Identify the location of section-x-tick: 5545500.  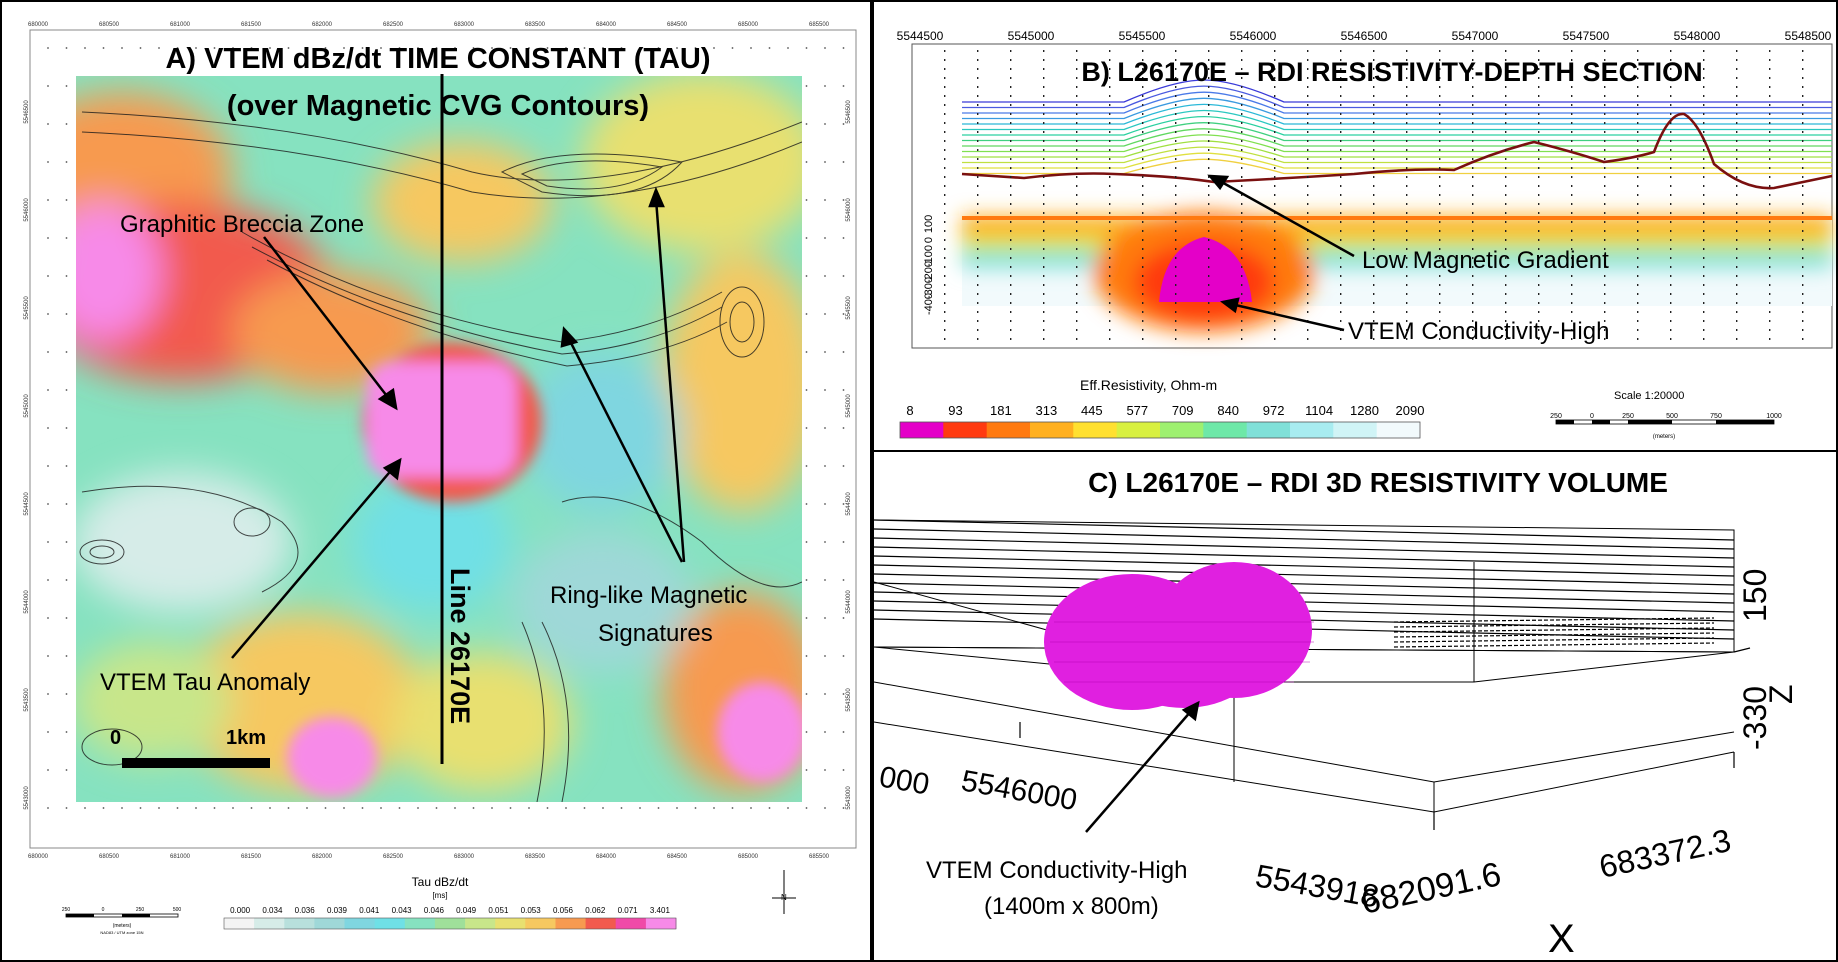
(1142, 36).